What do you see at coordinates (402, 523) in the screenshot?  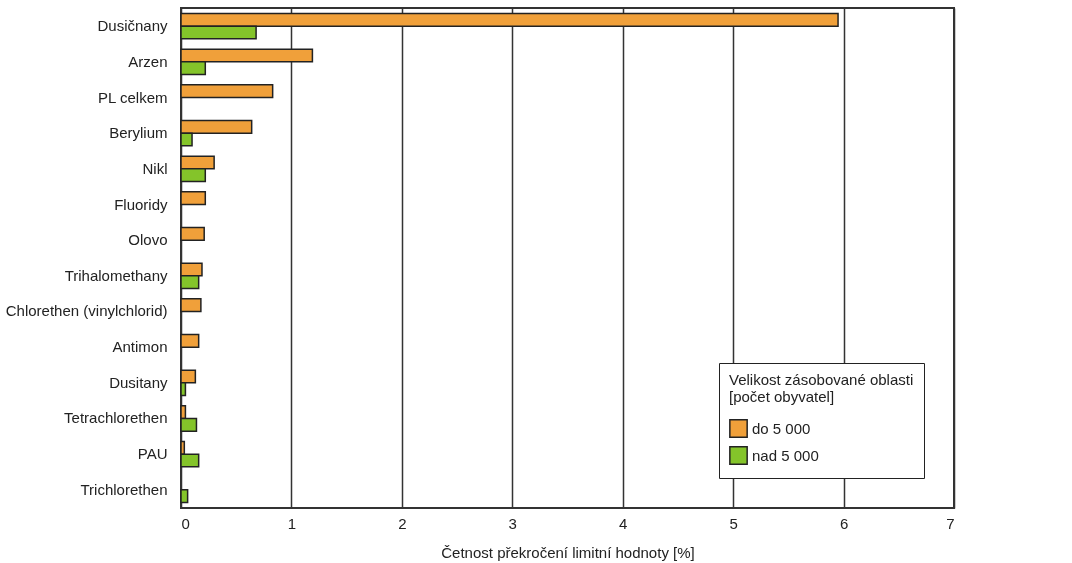 I see `x-tick-label: 2` at bounding box center [402, 523].